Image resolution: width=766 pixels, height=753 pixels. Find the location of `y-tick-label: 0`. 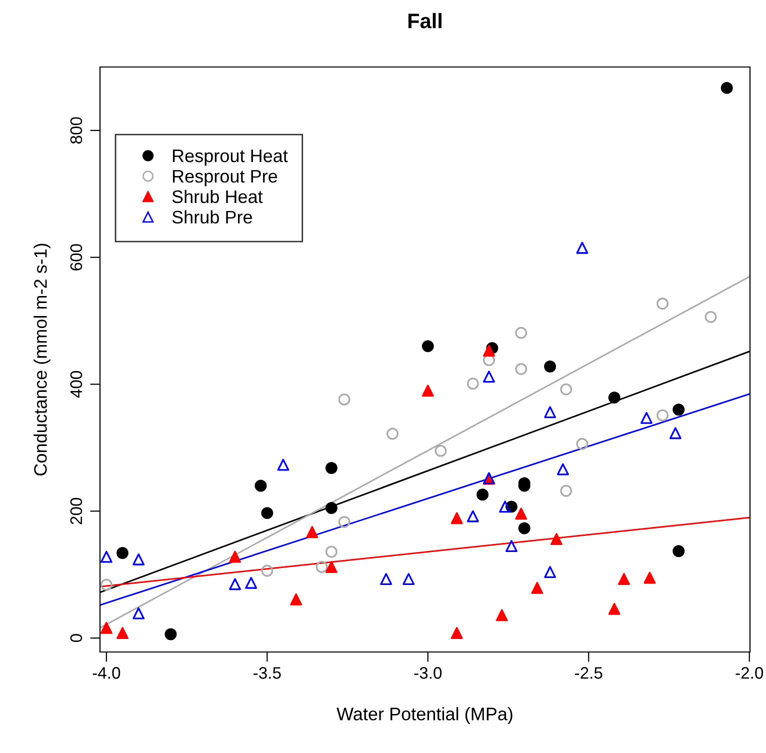

y-tick-label: 0 is located at coordinates (76, 638).